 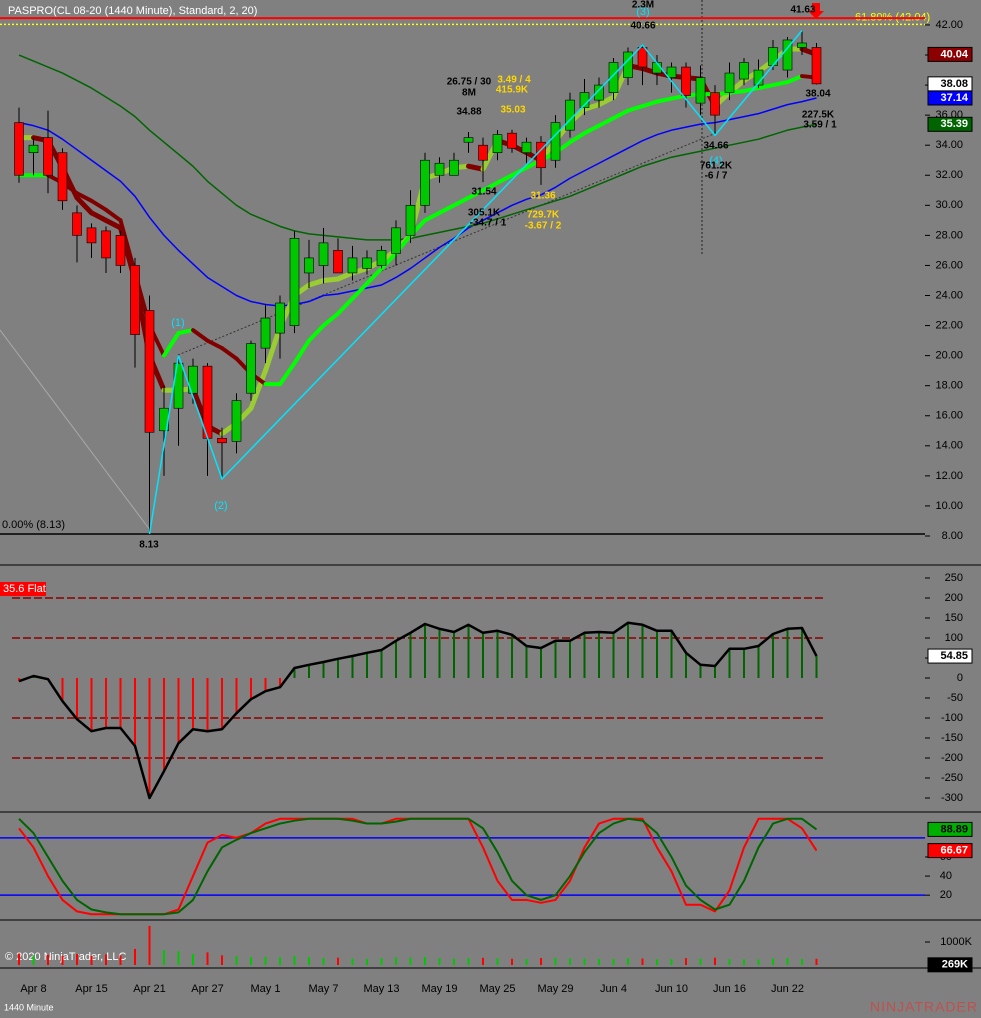 What do you see at coordinates (955, 698) in the screenshot?
I see `y-tick-label: -50` at bounding box center [955, 698].